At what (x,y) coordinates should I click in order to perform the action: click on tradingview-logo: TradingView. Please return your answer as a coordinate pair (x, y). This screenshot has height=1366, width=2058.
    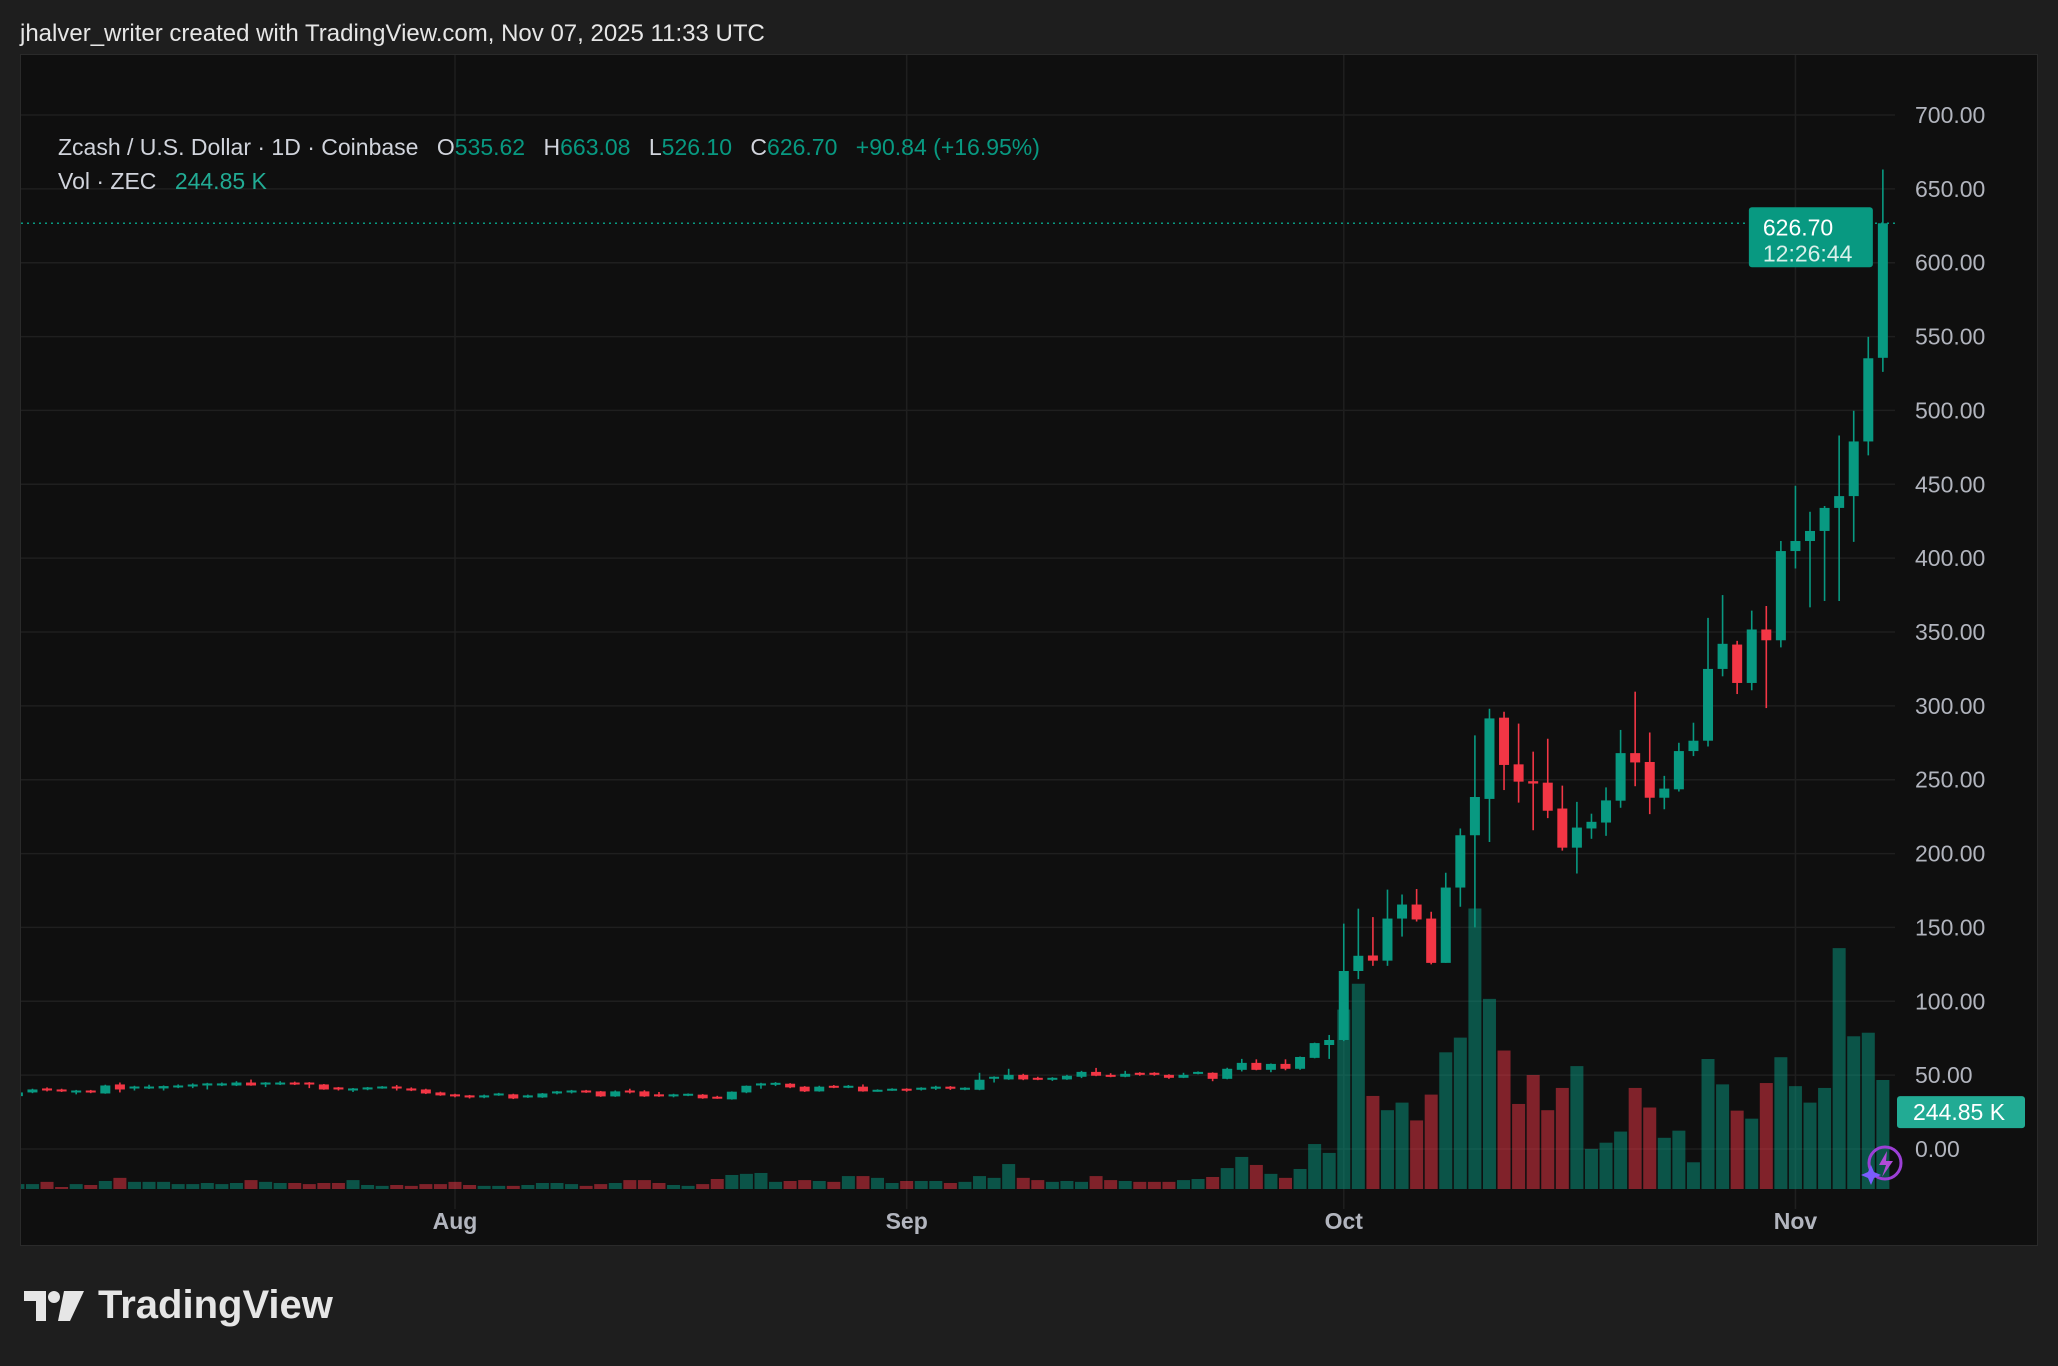
    Looking at the image, I should click on (178, 1305).